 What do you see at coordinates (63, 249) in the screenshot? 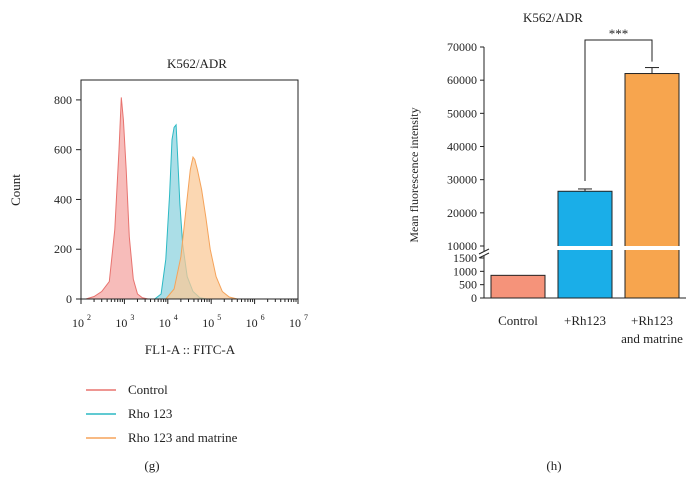
I see `histogram-y-tick-label: 200` at bounding box center [63, 249].